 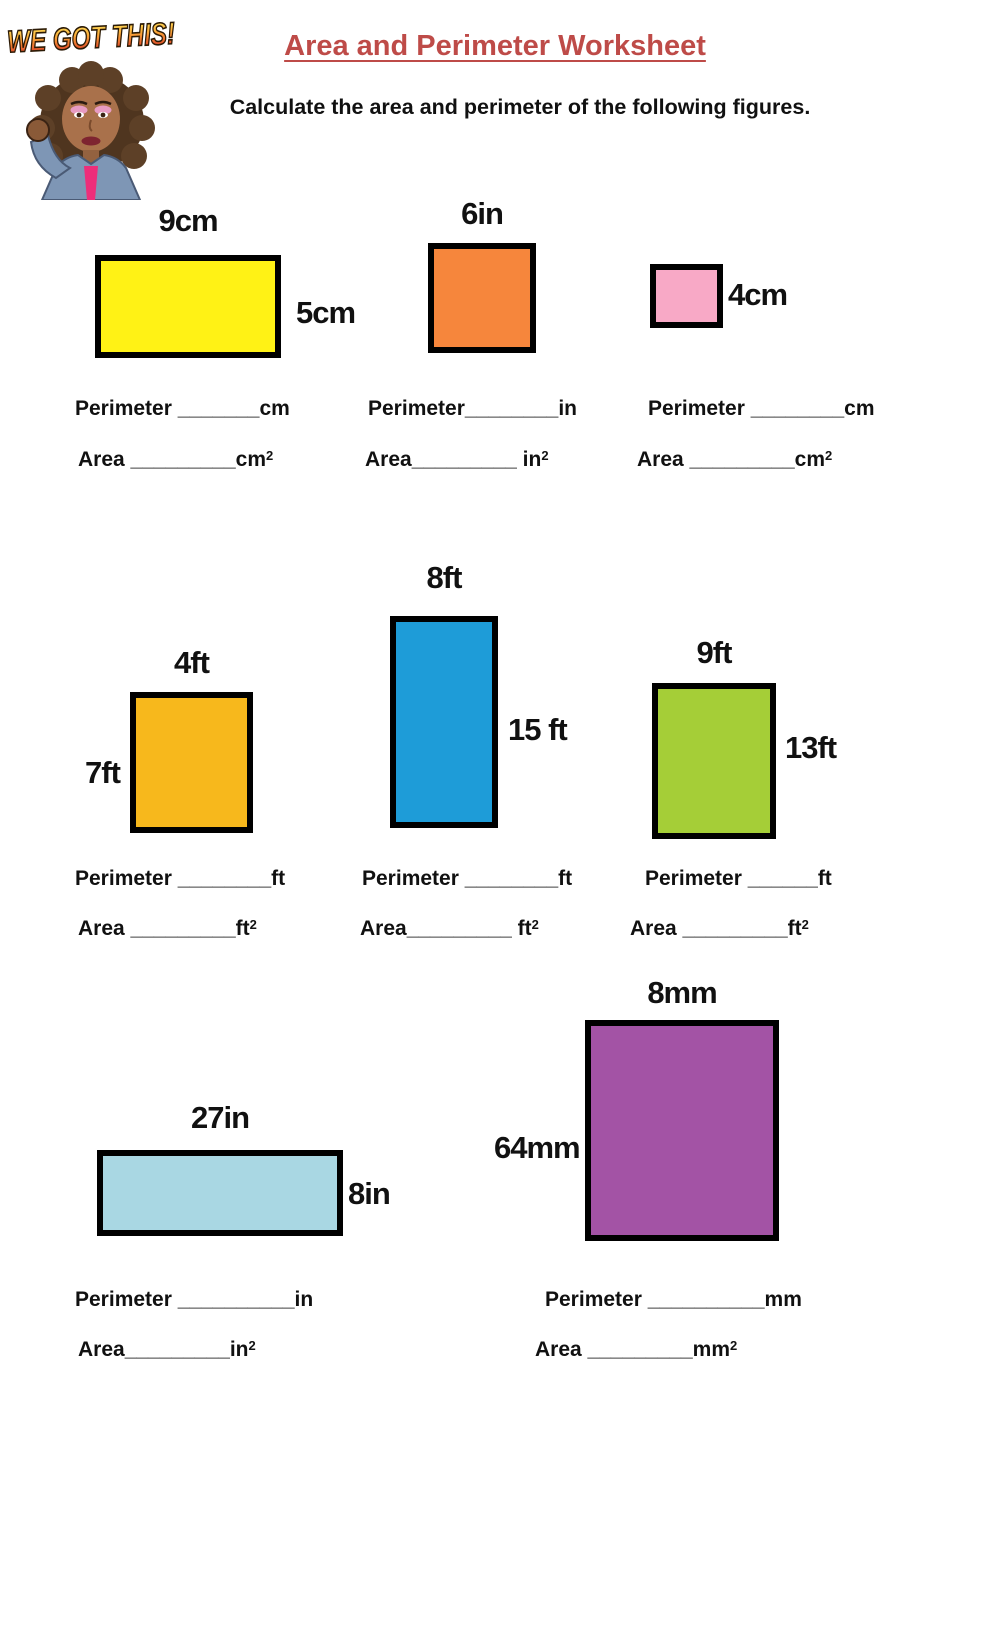 What do you see at coordinates (220, 1193) in the screenshot?
I see `problem7-rectangle` at bounding box center [220, 1193].